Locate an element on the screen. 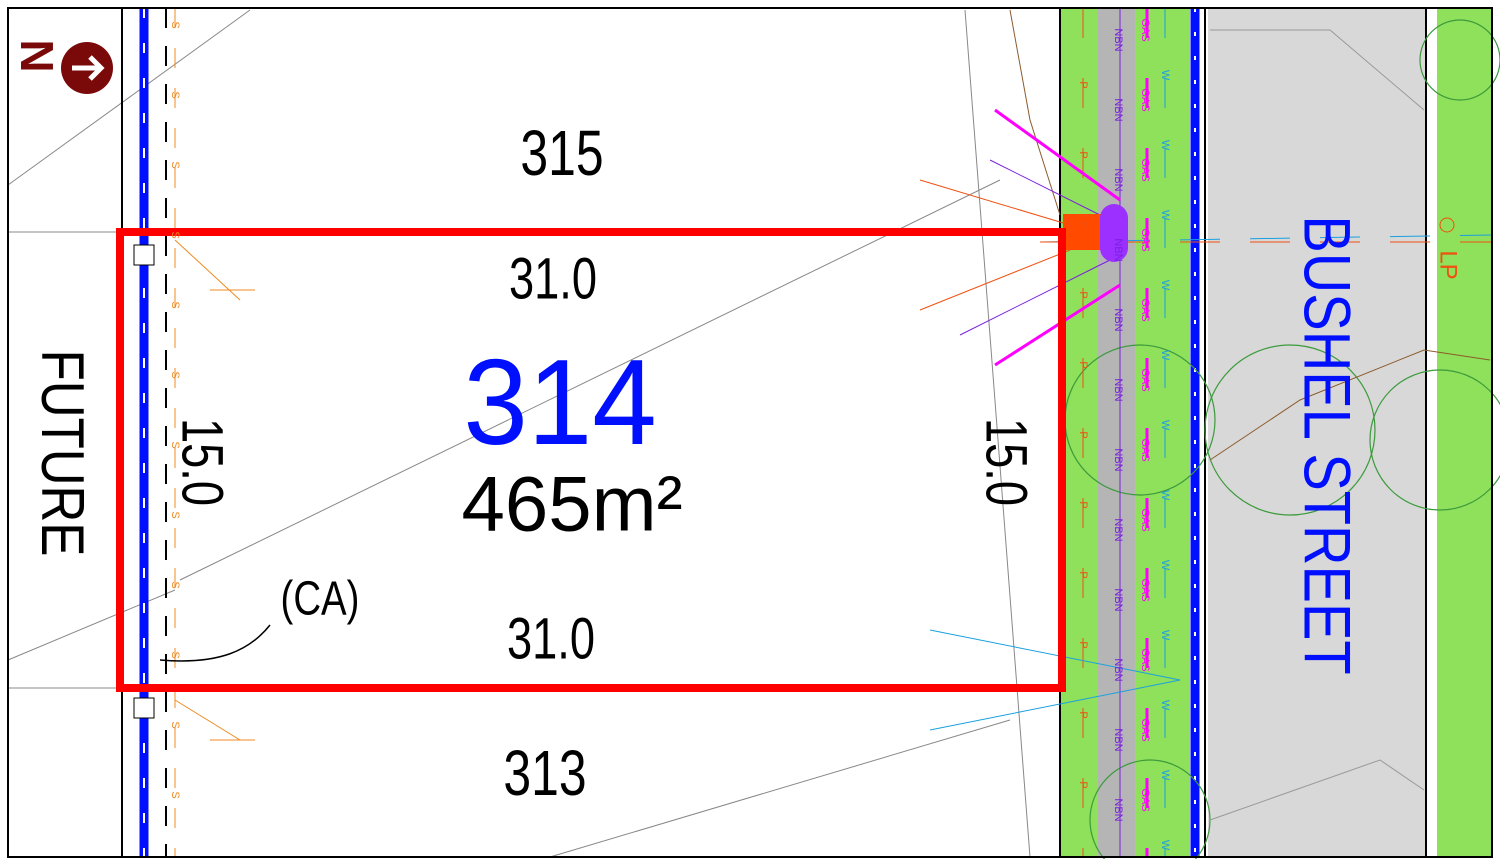 This screenshot has width=1500, height=859. lot-area: 465m² is located at coordinates (571, 504).